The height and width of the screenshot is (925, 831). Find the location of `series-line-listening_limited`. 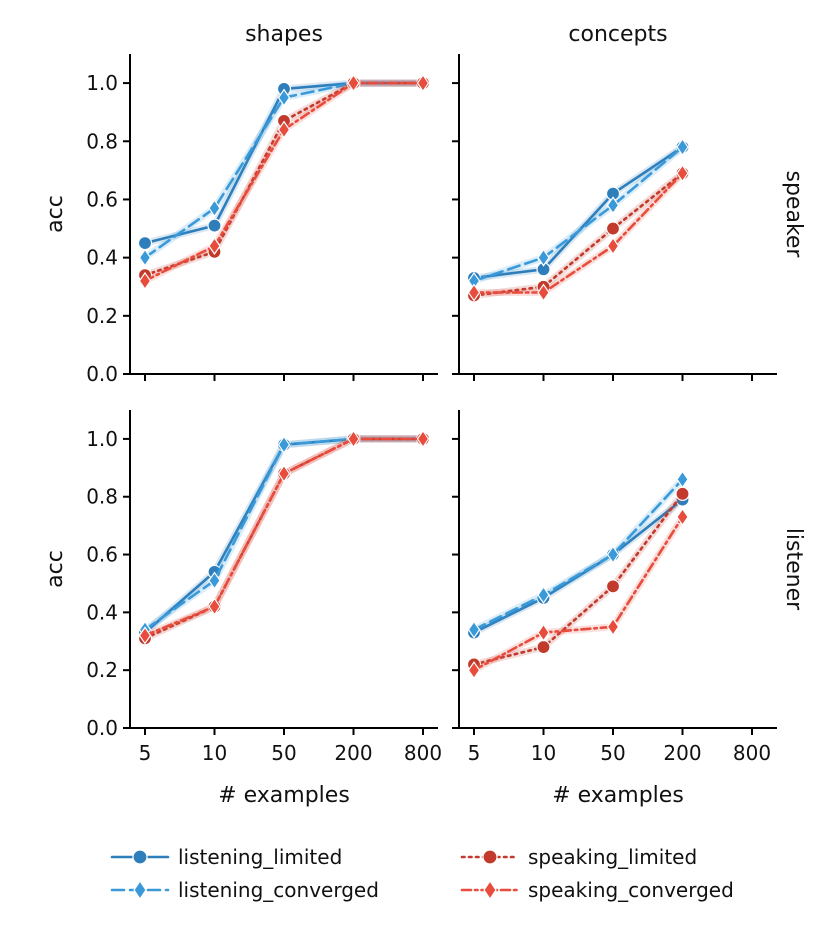

series-line-listening_limited is located at coordinates (284, 163).